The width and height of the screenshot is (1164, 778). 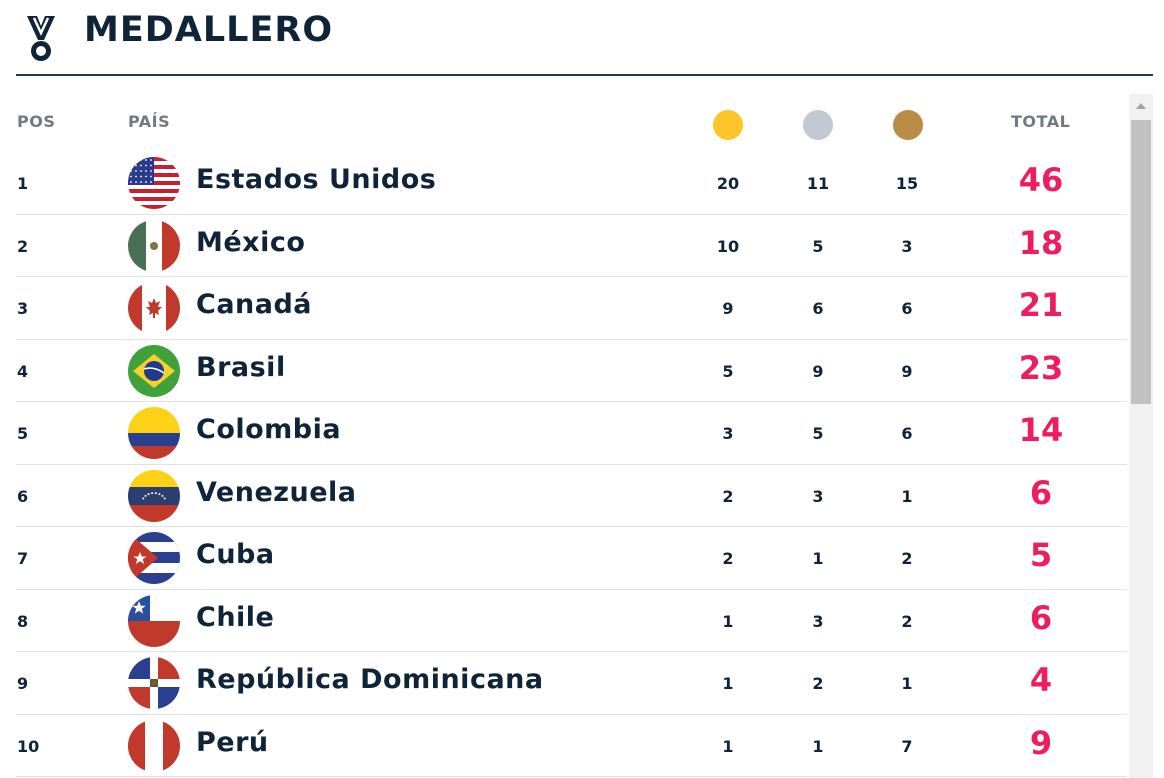 I want to click on flag-usa-icon, so click(x=154, y=183).